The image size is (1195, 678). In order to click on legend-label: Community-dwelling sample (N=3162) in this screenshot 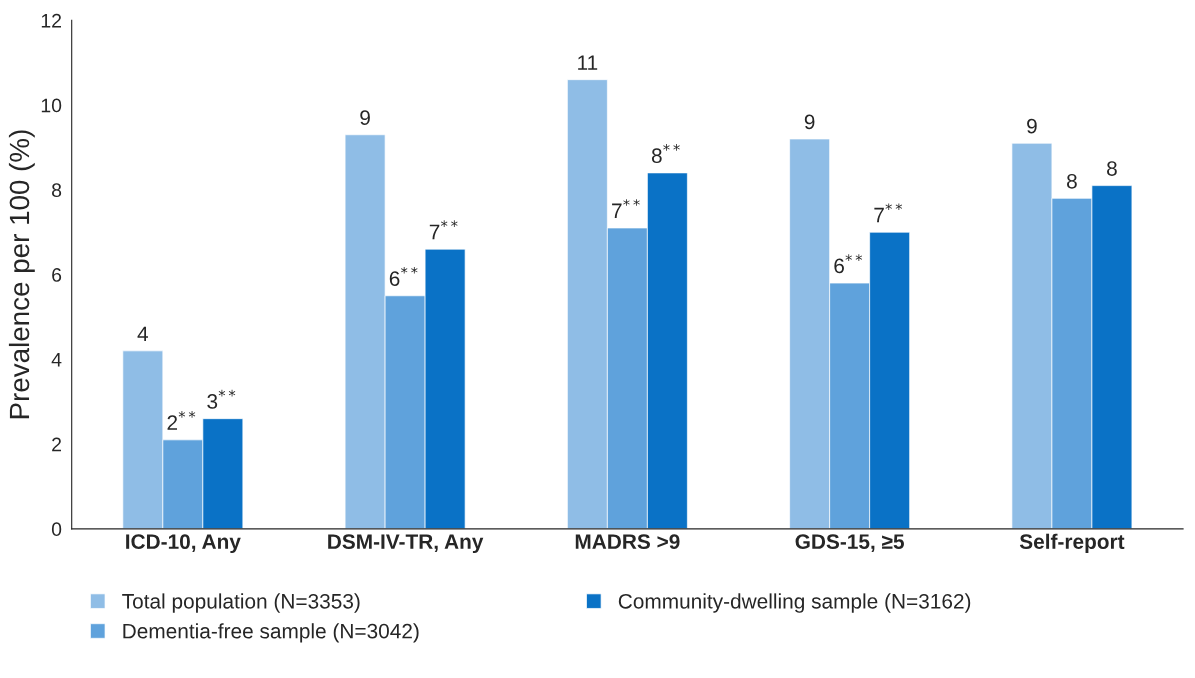, I will do `click(794, 603)`.